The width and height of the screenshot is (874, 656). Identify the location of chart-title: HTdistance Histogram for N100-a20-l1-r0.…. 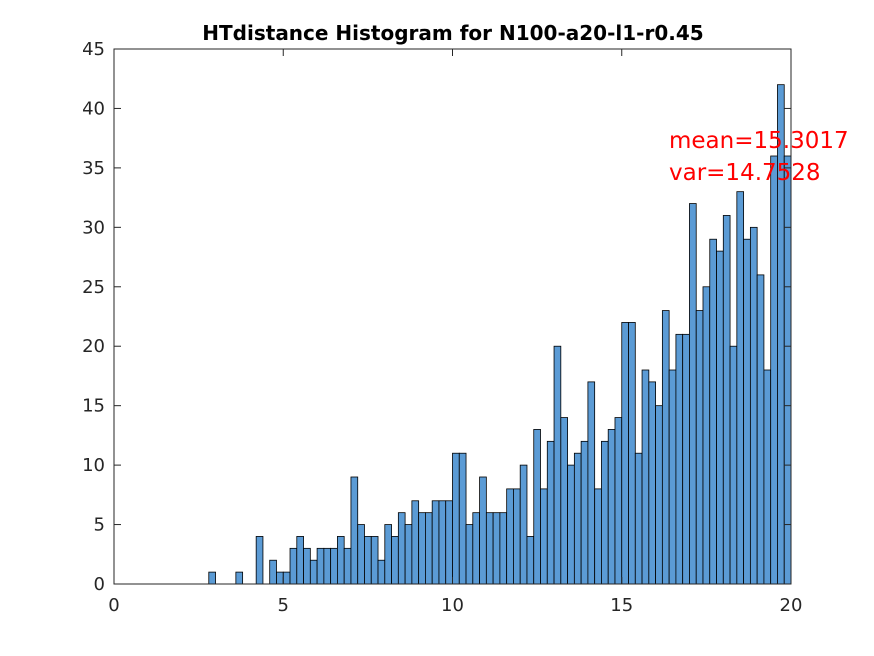
(452, 33).